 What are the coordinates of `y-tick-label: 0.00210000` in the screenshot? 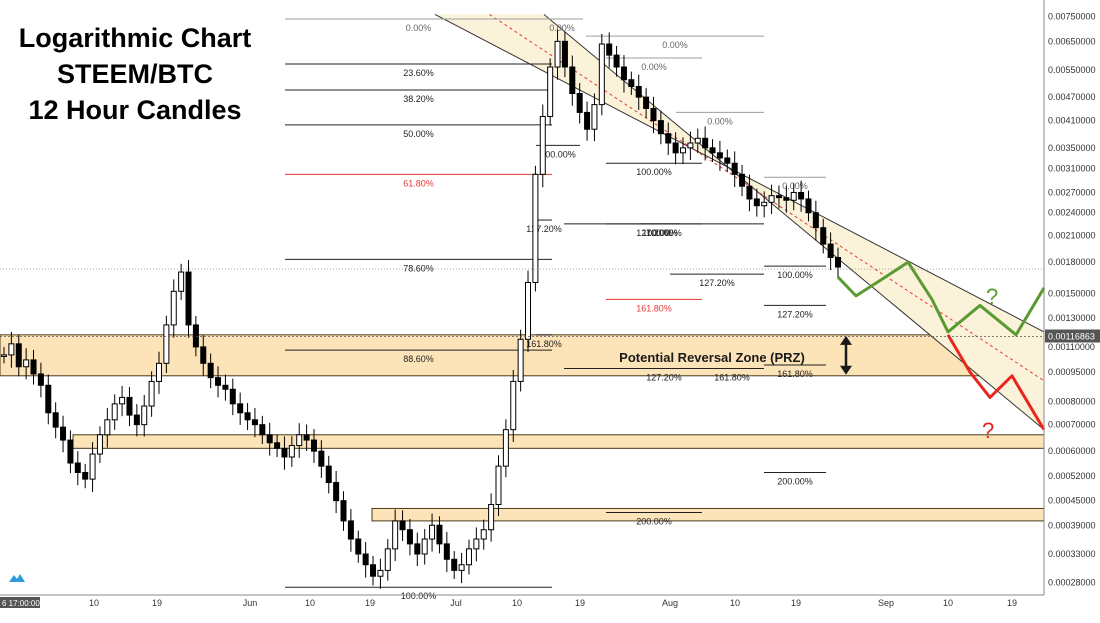 It's located at (1072, 236).